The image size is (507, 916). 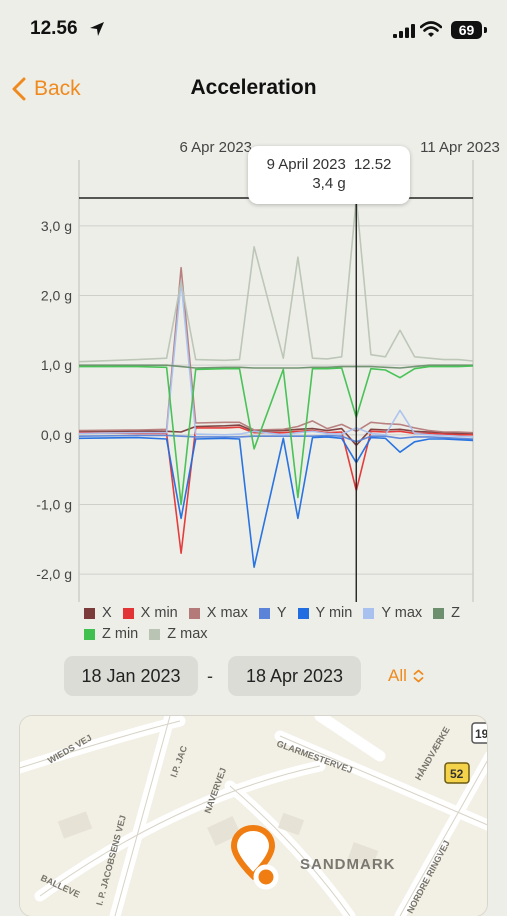 I want to click on back-label: Back, so click(x=57, y=88).